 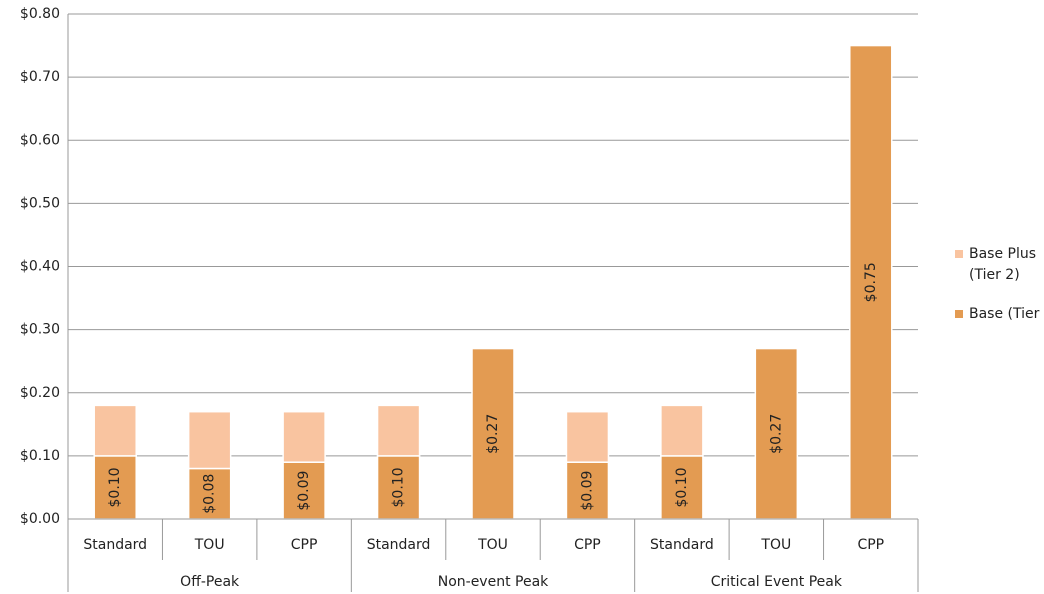 What do you see at coordinates (40, 330) in the screenshot?
I see `y-tick-label: $0.30` at bounding box center [40, 330].